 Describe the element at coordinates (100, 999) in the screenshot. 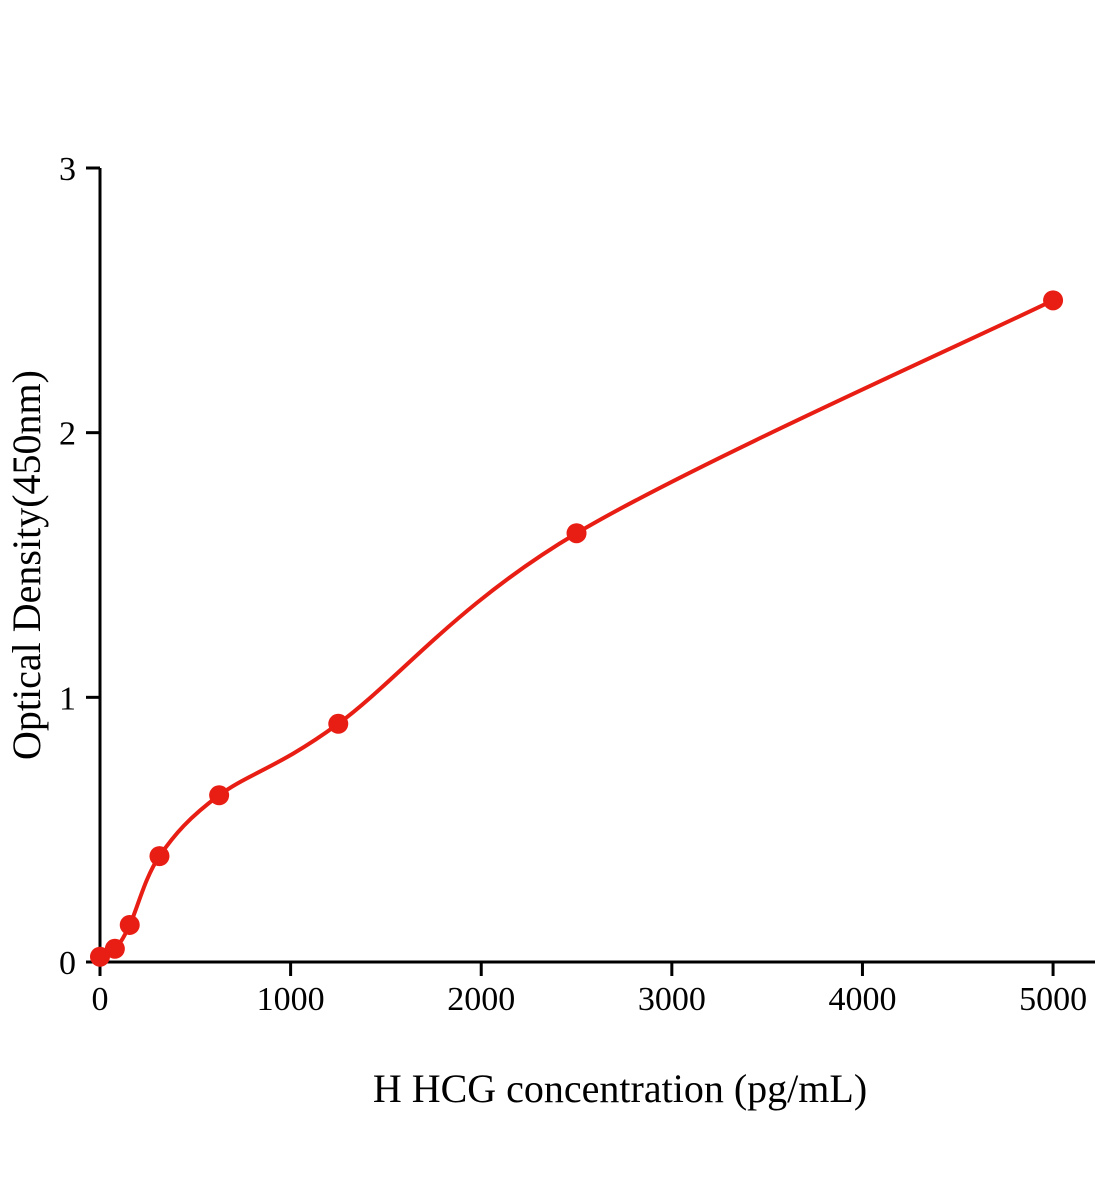

I see `x-tick-label: 0` at that location.